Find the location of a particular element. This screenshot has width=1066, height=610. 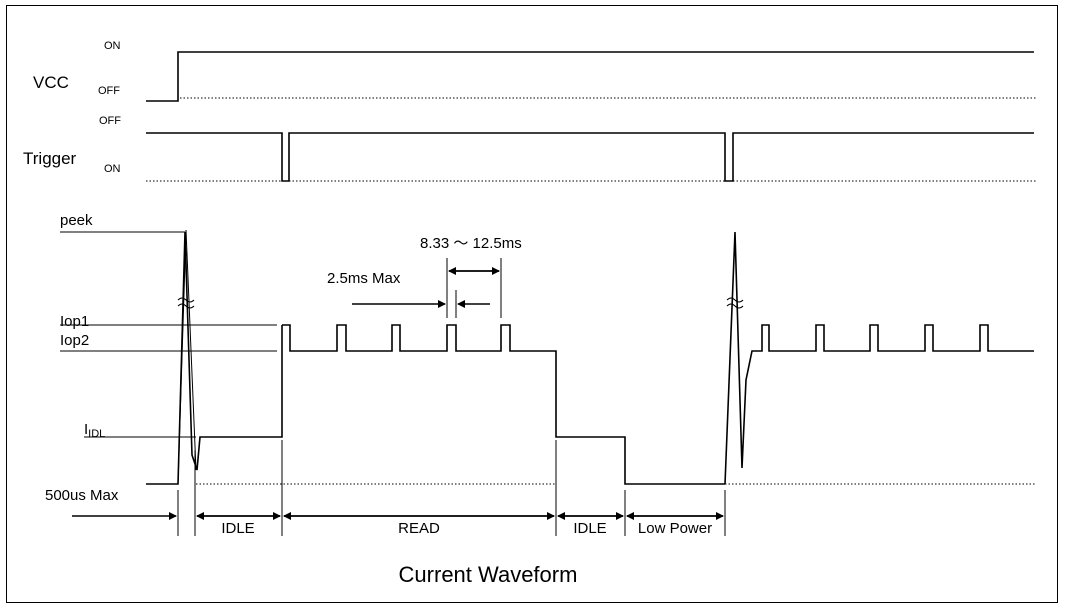

vcc-label: VCC is located at coordinates (51, 82).